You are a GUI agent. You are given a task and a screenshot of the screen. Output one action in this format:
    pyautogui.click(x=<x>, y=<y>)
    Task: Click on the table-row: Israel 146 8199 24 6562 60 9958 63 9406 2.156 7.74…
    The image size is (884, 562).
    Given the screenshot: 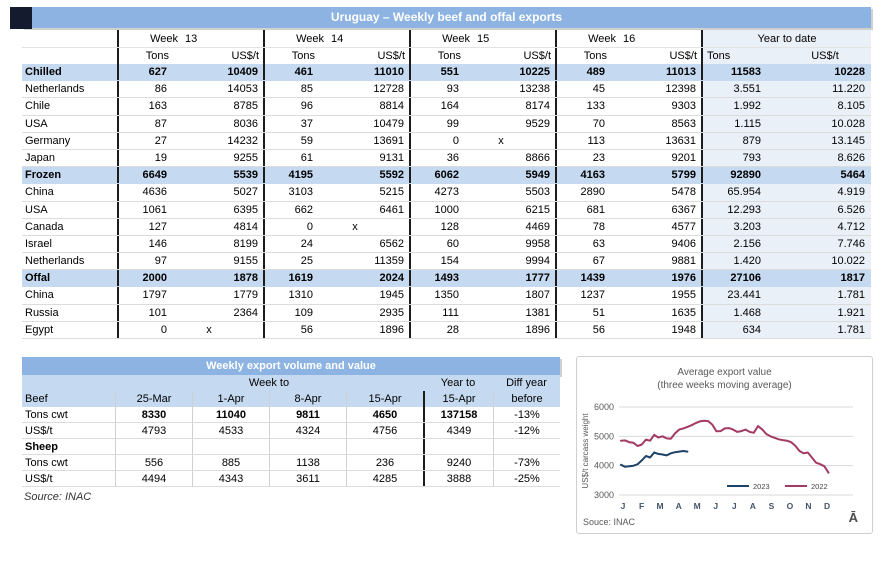 What is the action you would take?
    pyautogui.click(x=446, y=244)
    